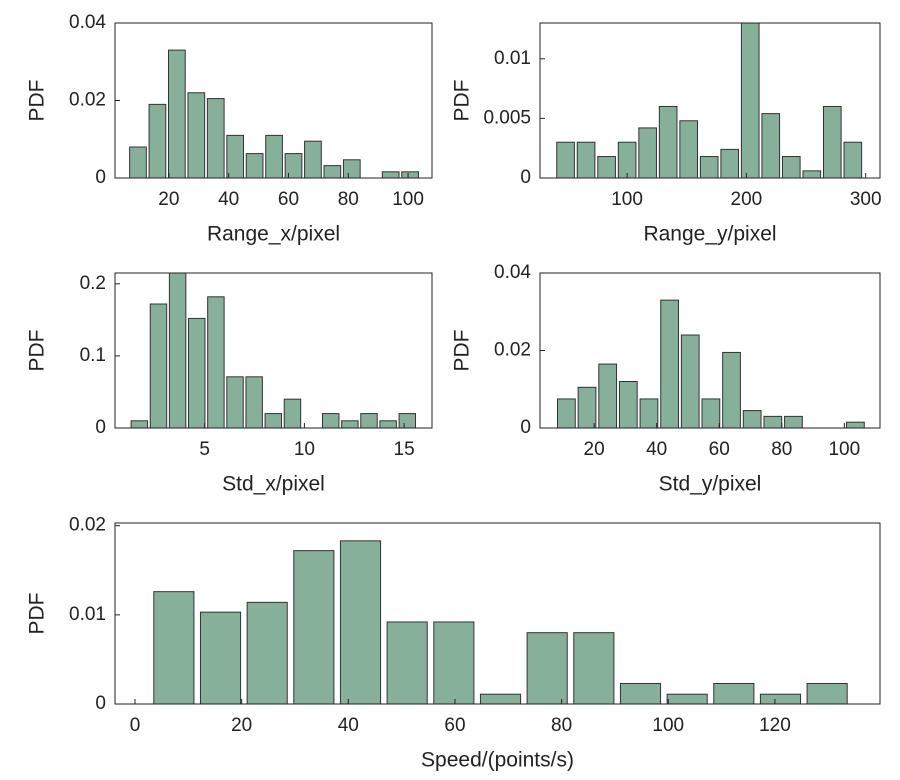  What do you see at coordinates (497, 760) in the screenshot?
I see `x-axis-label: Speed/(points/s)` at bounding box center [497, 760].